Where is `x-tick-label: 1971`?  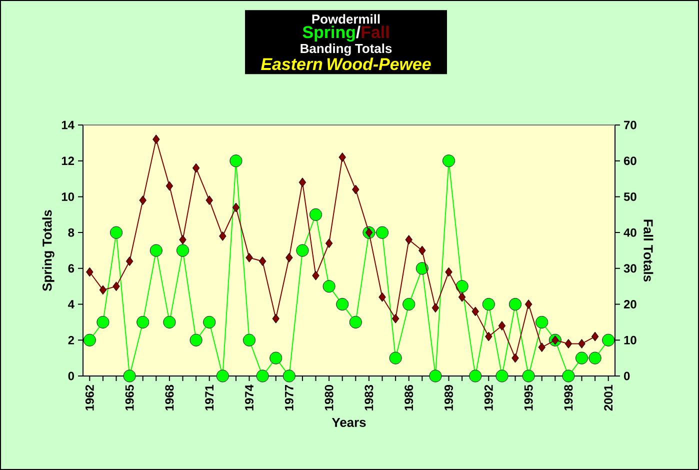 x-tick-label: 1971 is located at coordinates (209, 397).